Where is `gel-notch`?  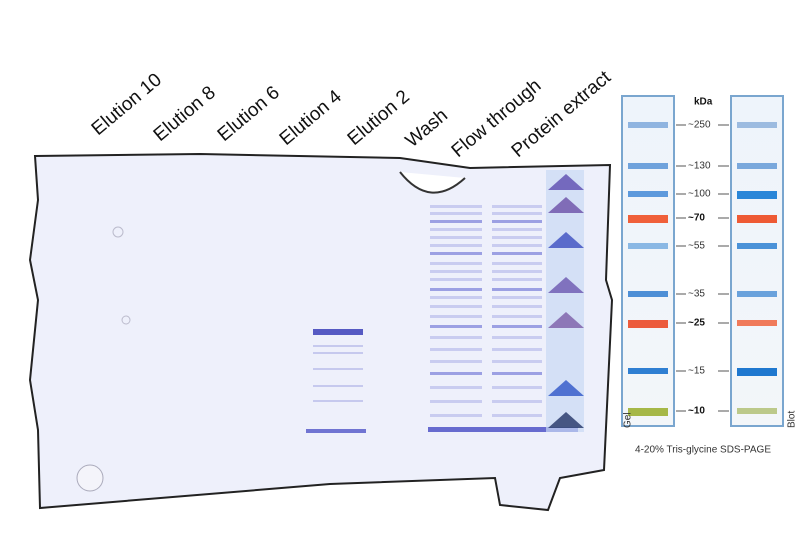
gel-notch is located at coordinates (432, 182).